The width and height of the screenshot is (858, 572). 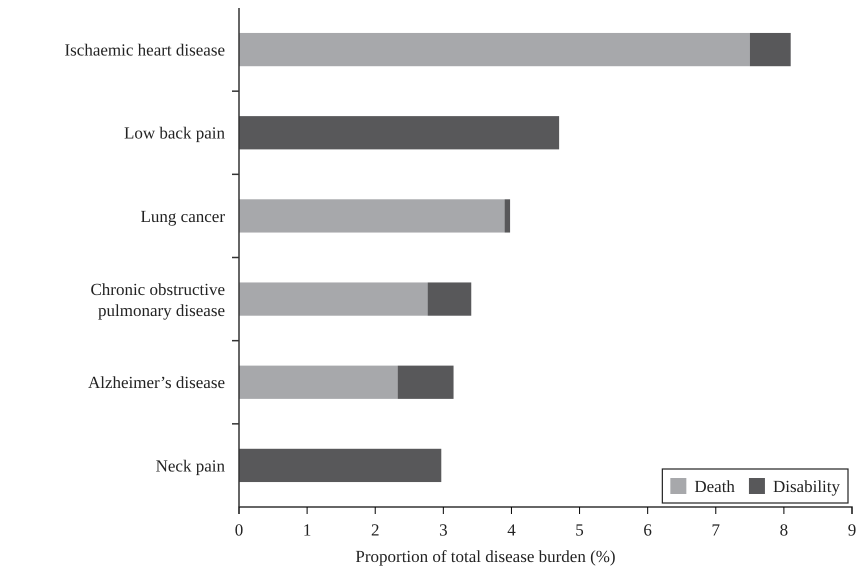 I want to click on x-tick-label: 2, so click(x=375, y=530).